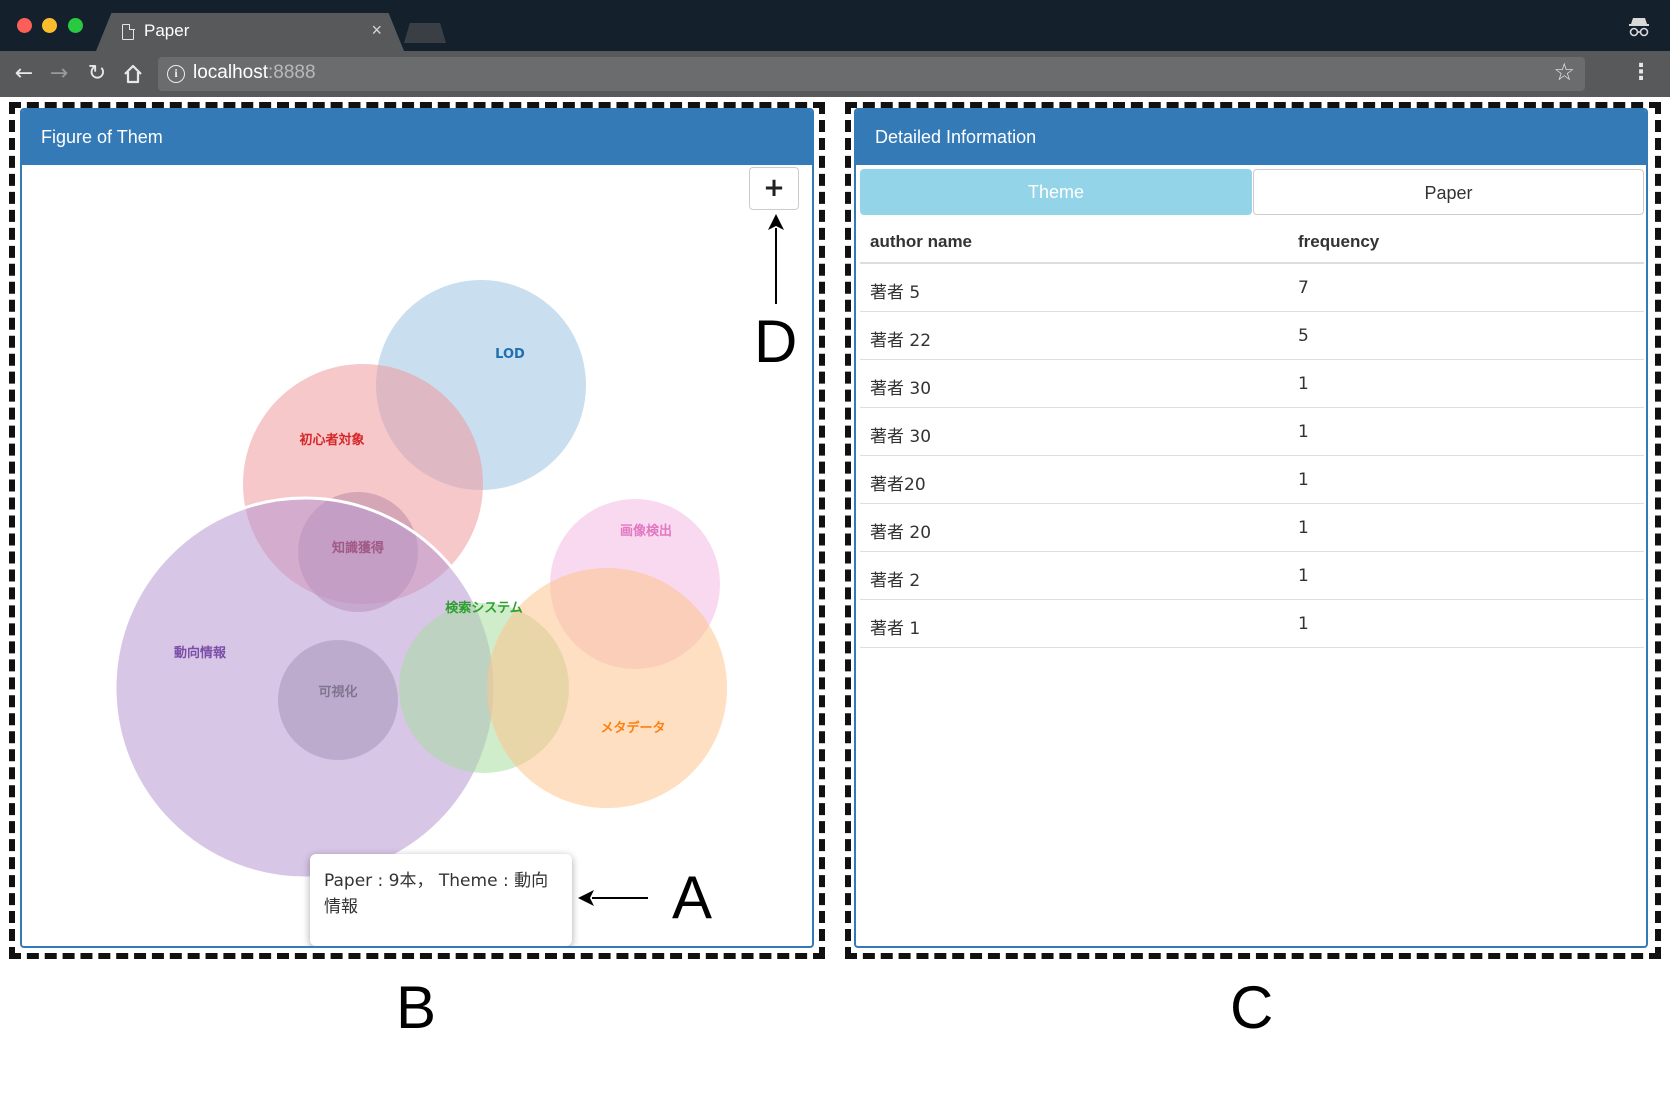 This screenshot has width=1670, height=1120. I want to click on arrowhead-up-icon, so click(776, 222).